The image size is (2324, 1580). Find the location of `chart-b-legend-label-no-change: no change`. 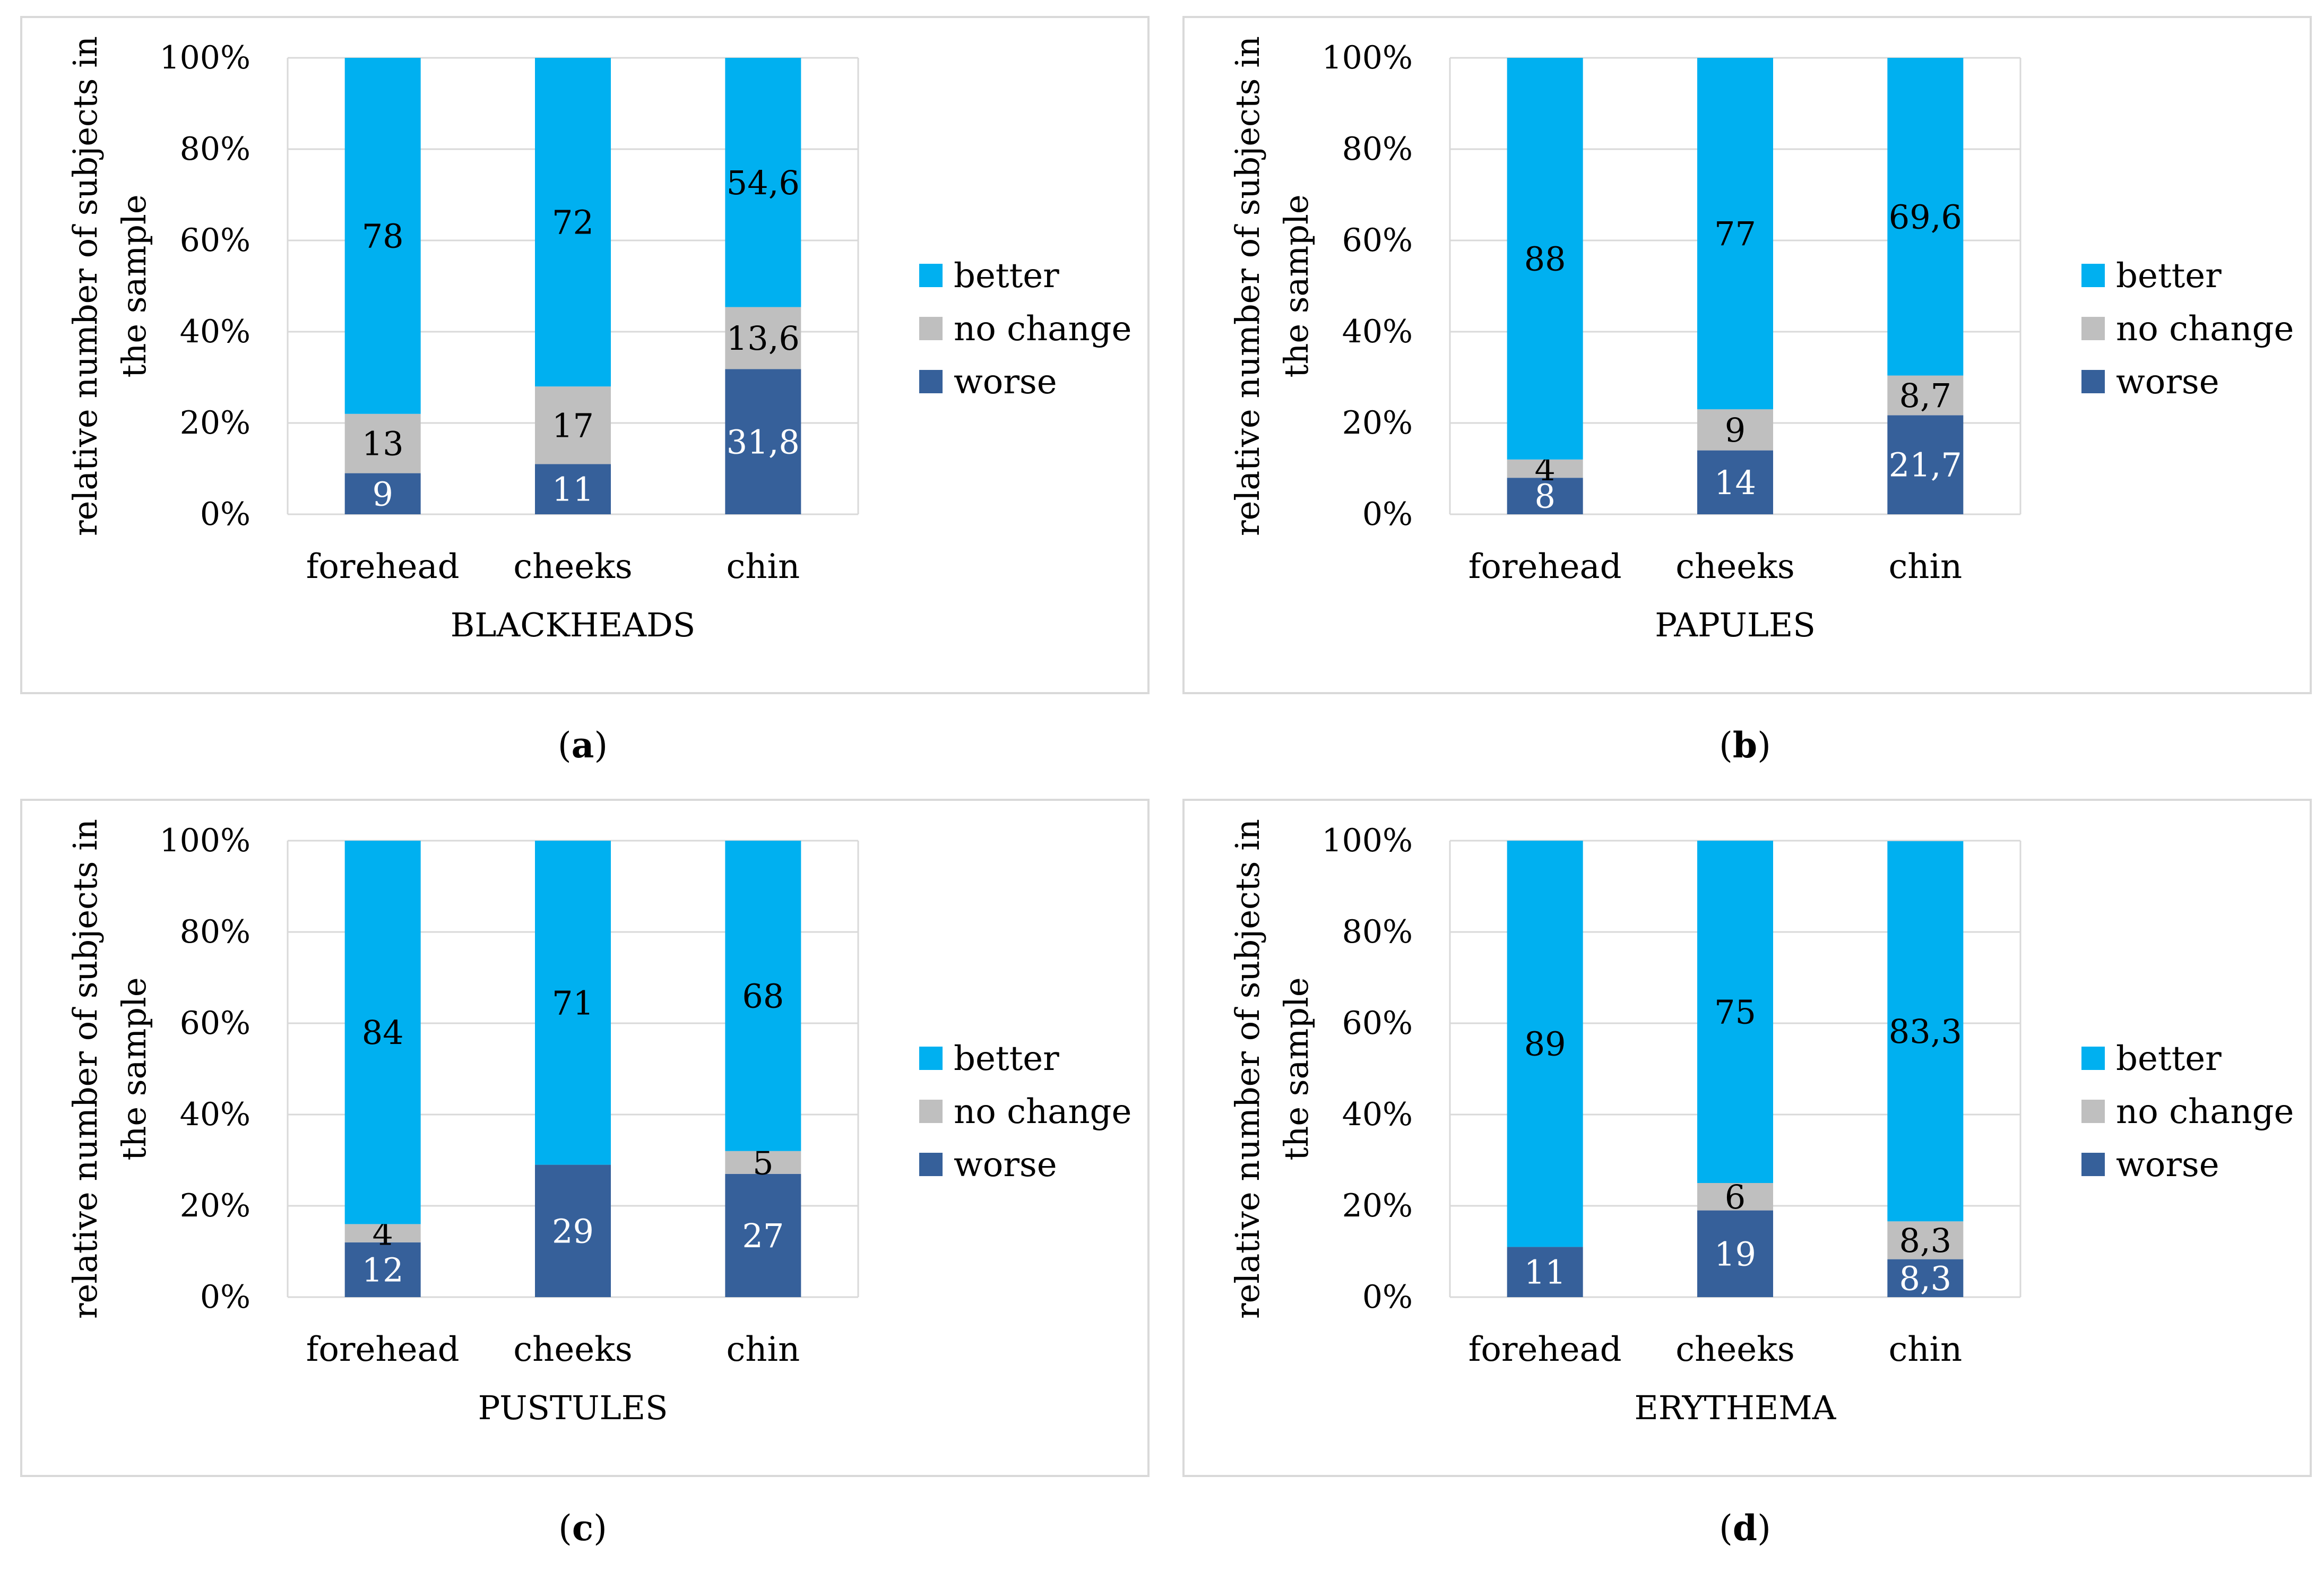

chart-b-legend-label-no-change: no change is located at coordinates (2205, 329).